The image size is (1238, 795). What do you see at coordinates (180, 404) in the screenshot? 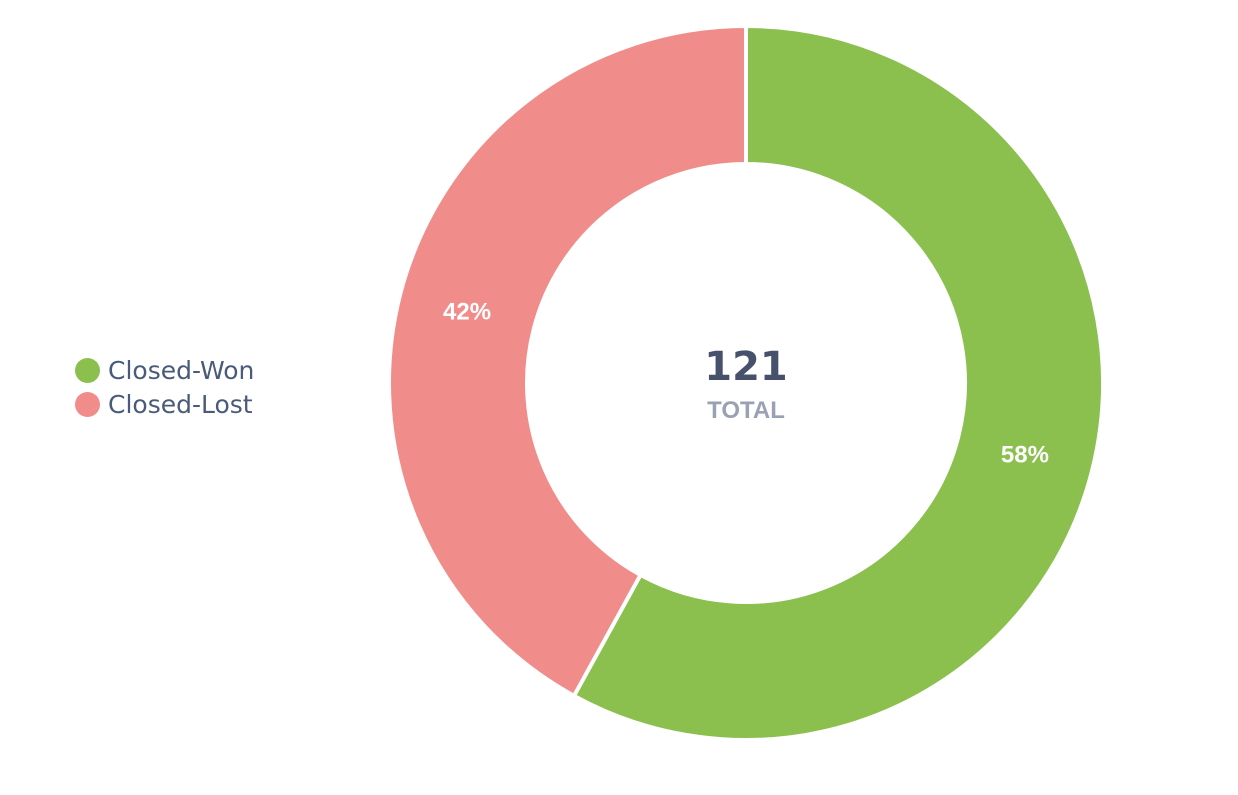
I see `legend-label: Closed-Lost` at bounding box center [180, 404].